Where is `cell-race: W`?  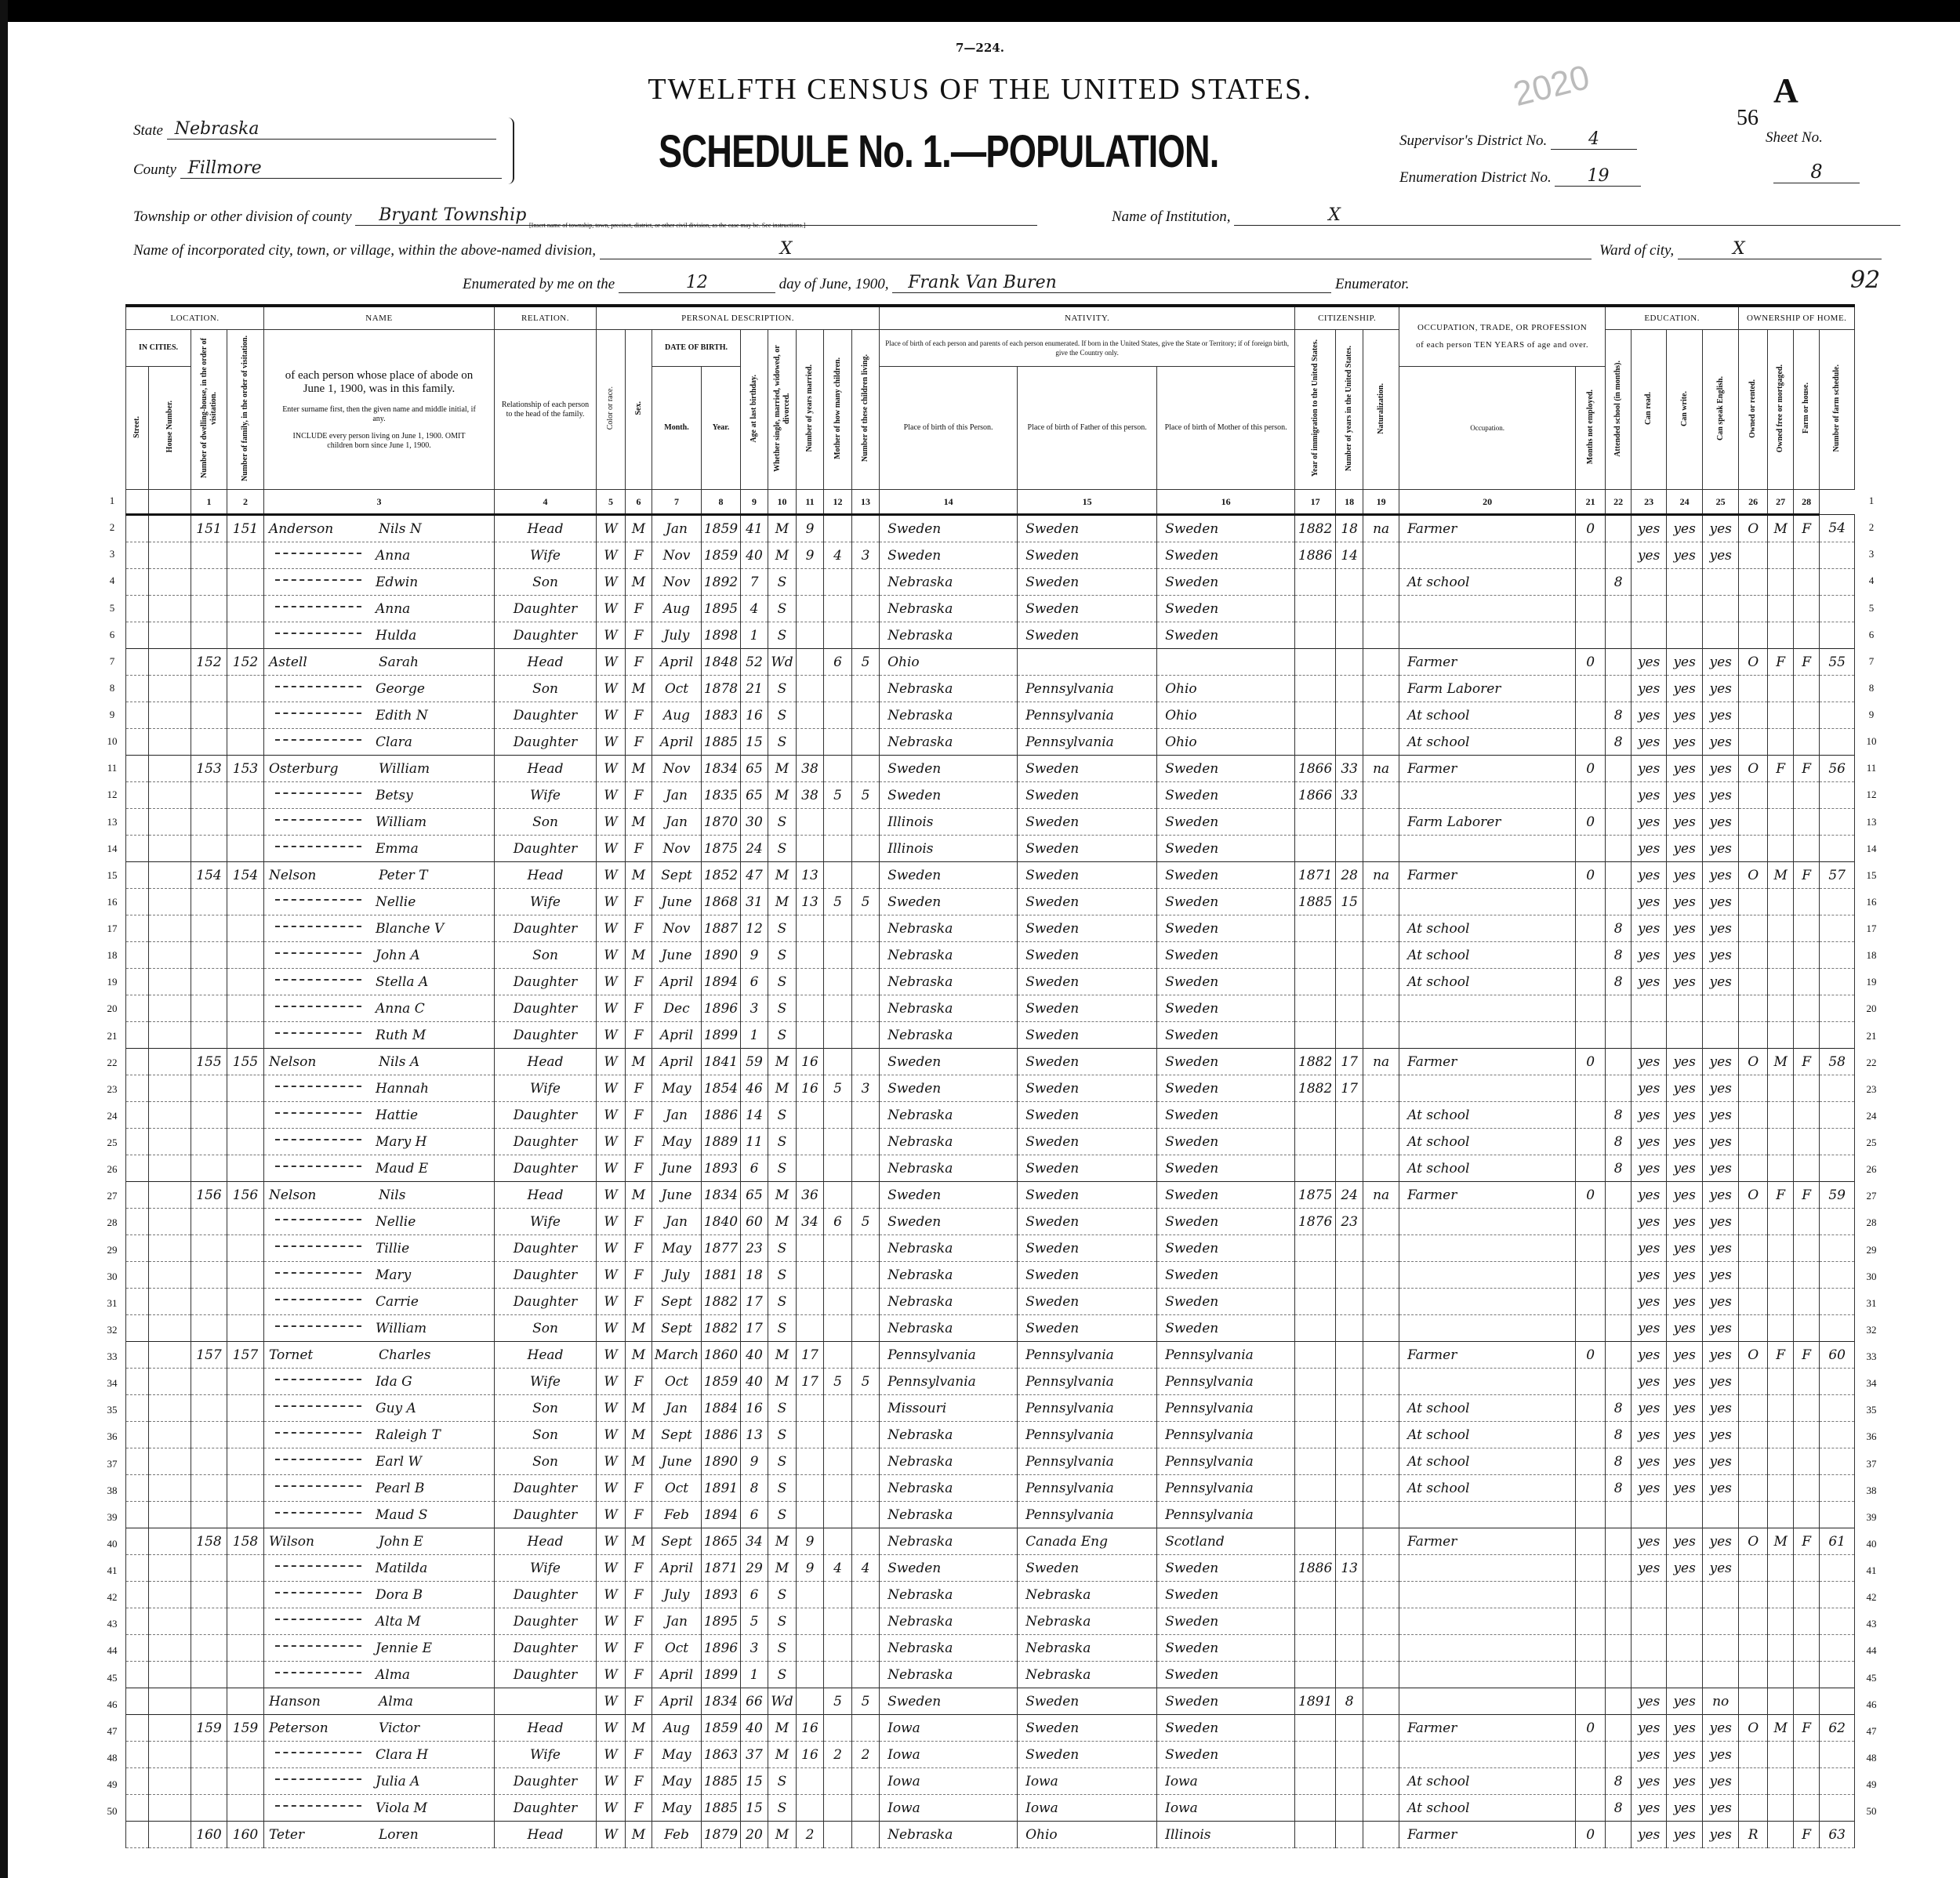 cell-race: W is located at coordinates (611, 955).